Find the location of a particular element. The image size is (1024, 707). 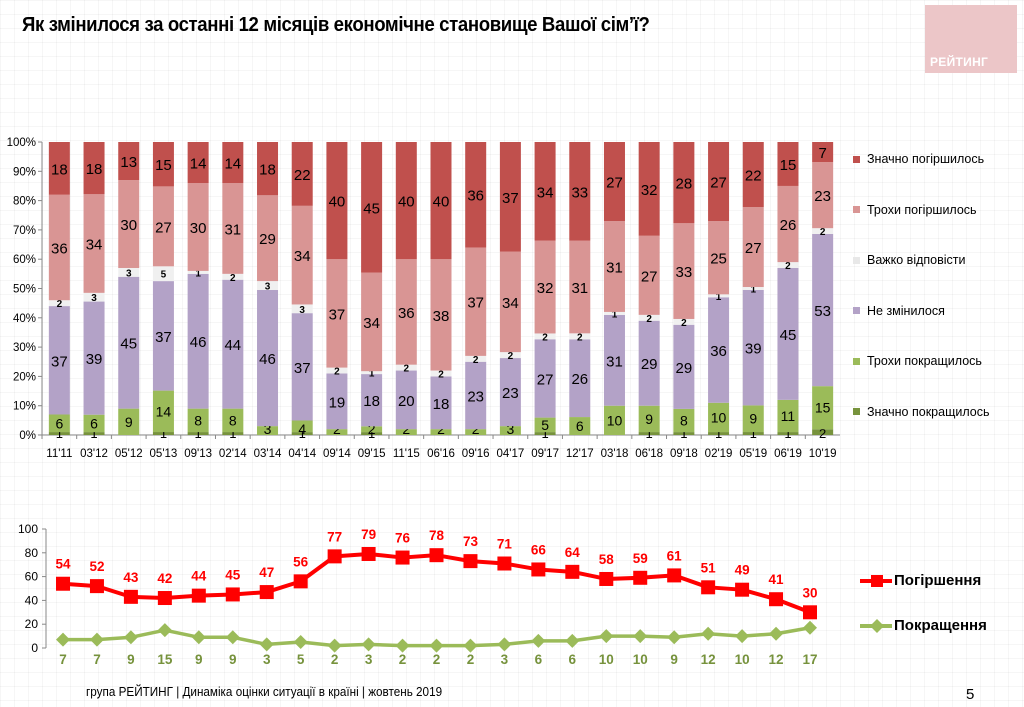

data-label: 28 is located at coordinates (684, 184).